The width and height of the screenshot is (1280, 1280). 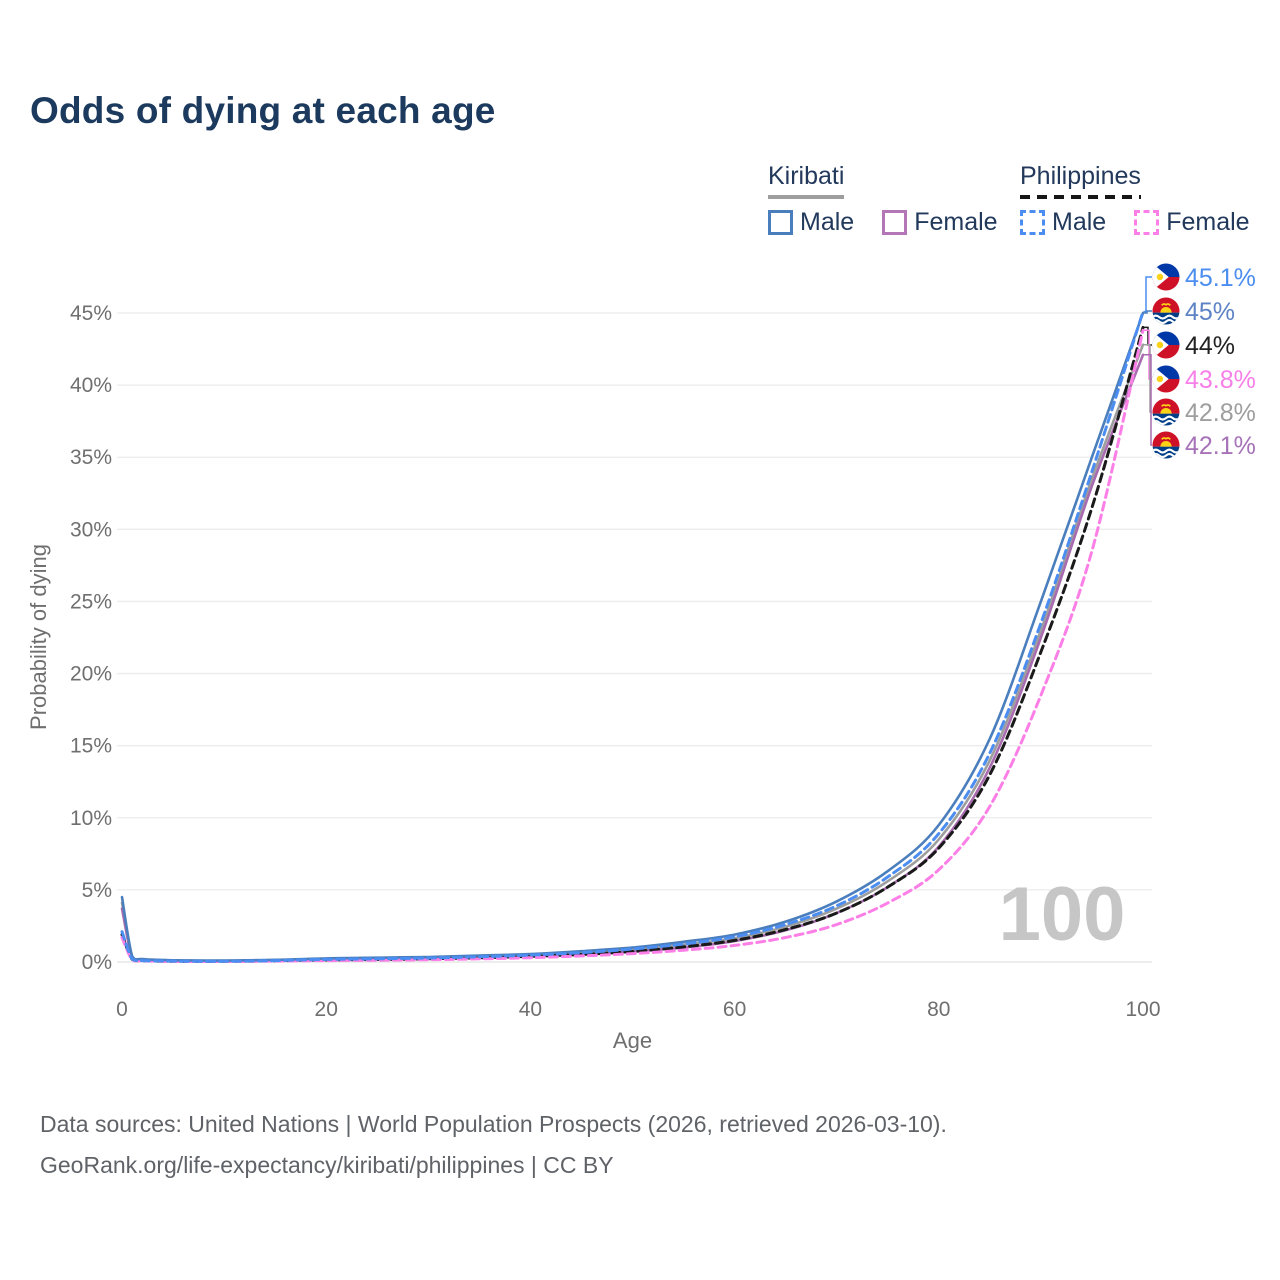 I want to click on hovered-age-watermark: 100, so click(x=1062, y=914).